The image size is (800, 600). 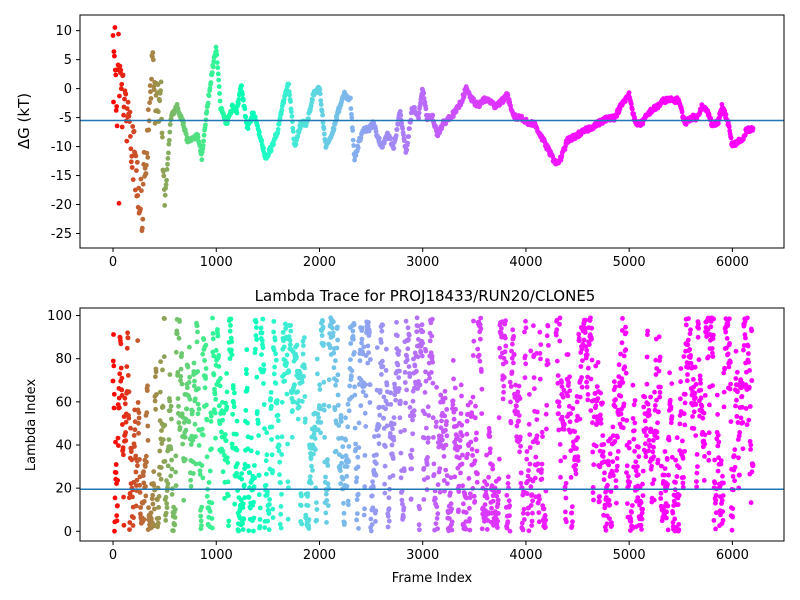 What do you see at coordinates (59, 316) in the screenshot?
I see `y-tick-label: 100` at bounding box center [59, 316].